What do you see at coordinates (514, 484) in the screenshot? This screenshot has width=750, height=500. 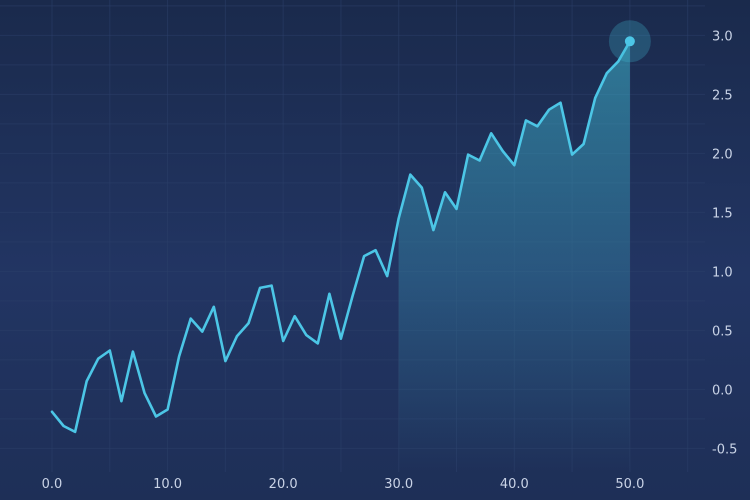 I see `x-tick-label: 40.0` at bounding box center [514, 484].